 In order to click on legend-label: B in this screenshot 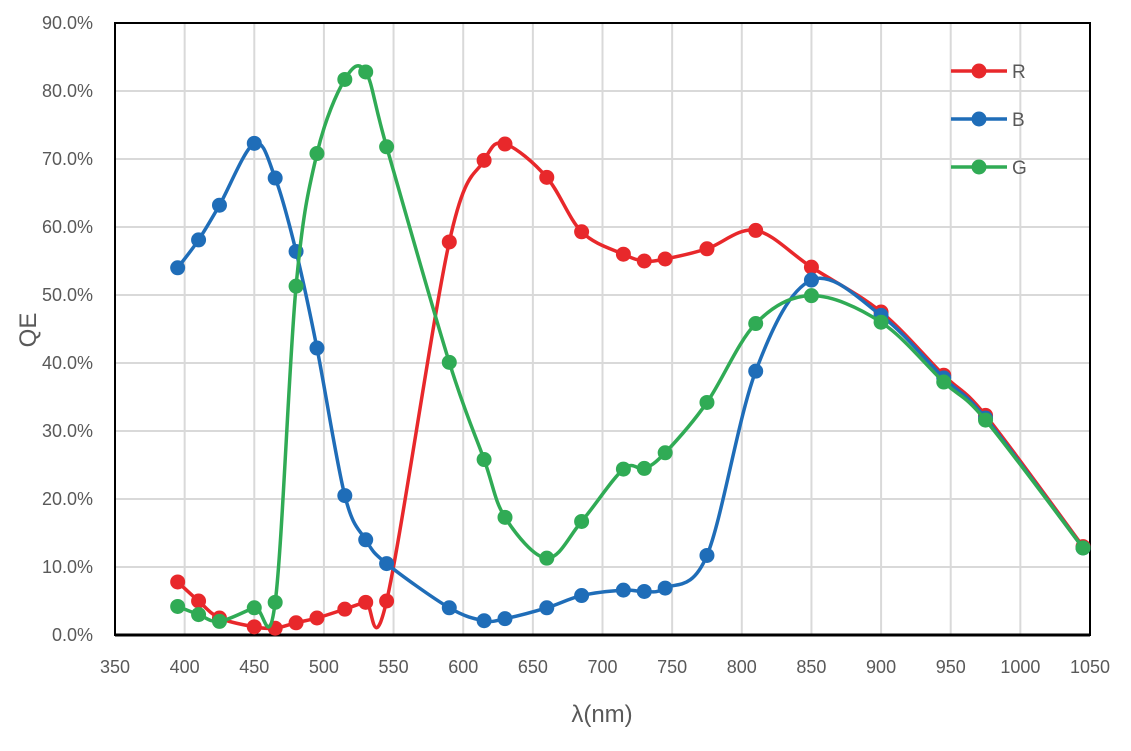, I will do `click(1018, 120)`.